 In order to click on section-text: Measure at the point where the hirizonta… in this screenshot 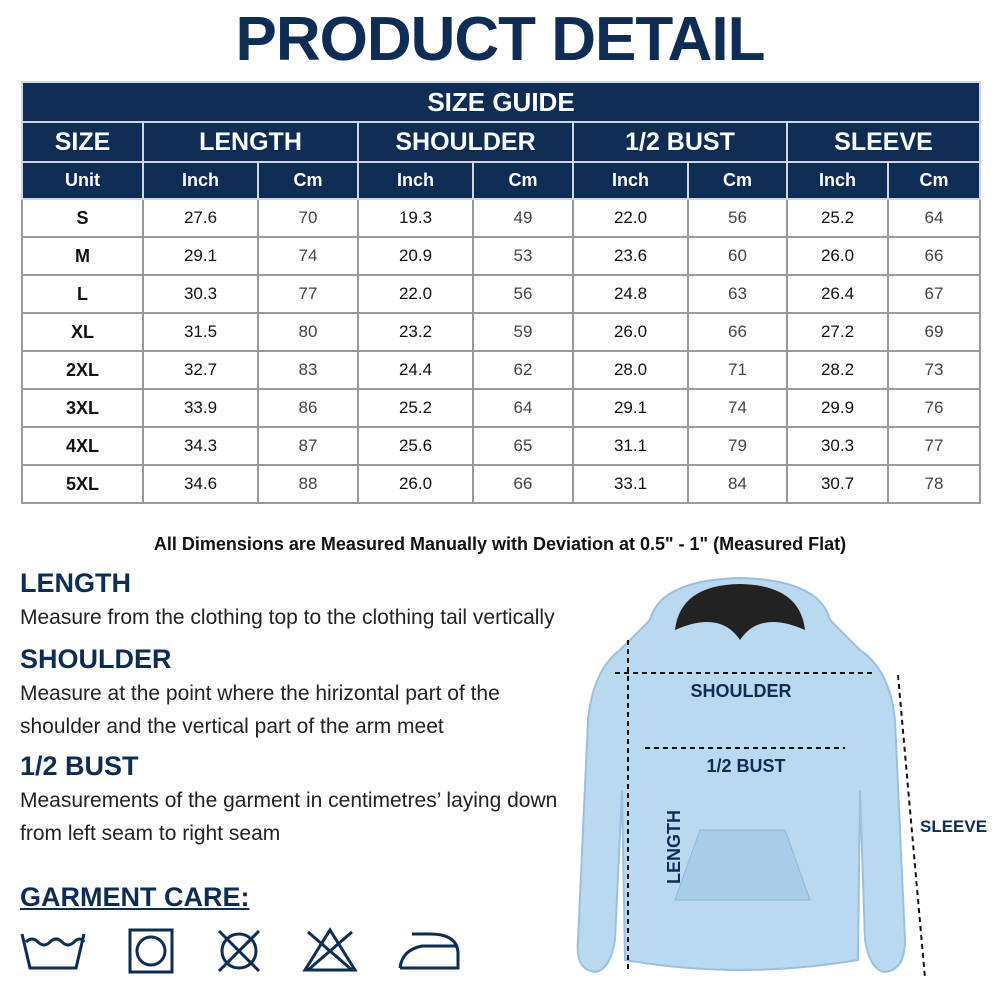, I will do `click(260, 710)`.